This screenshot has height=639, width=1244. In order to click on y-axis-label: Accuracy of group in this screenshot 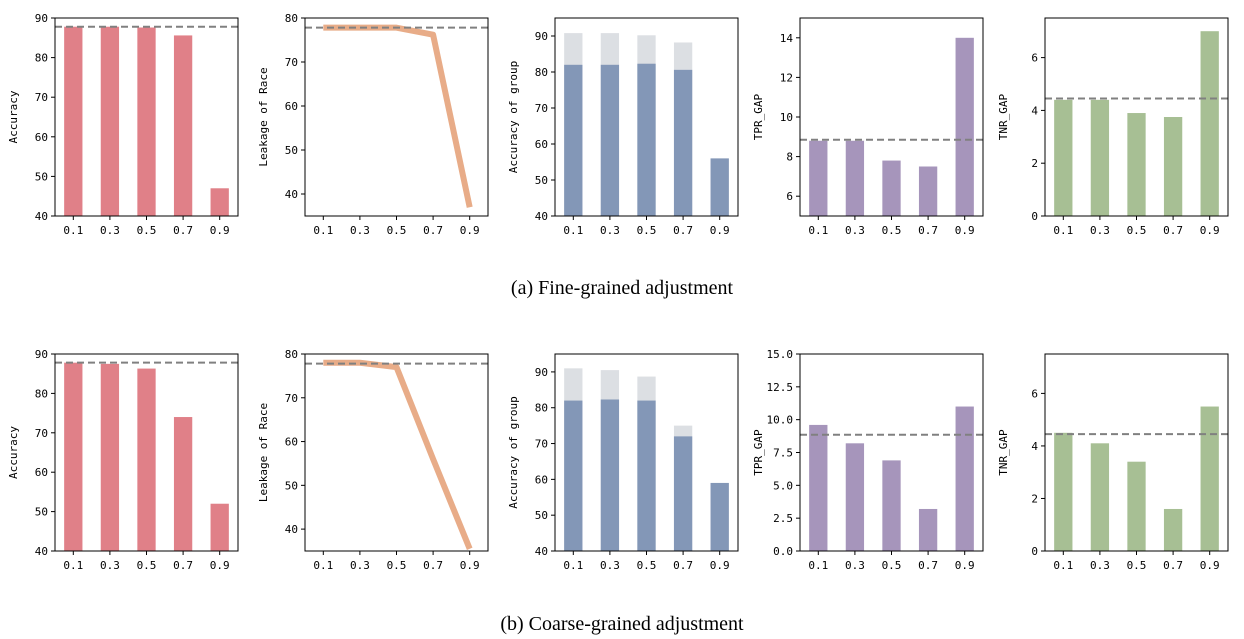, I will do `click(513, 452)`.